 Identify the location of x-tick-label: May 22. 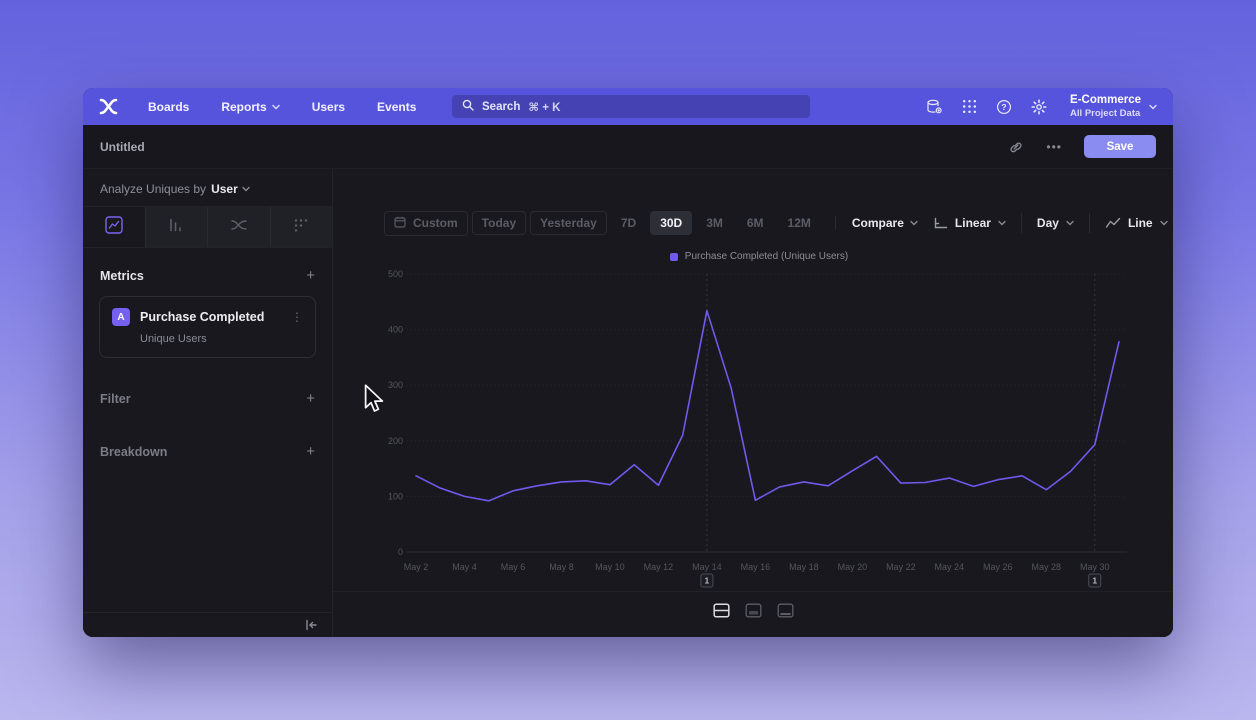
(901, 567).